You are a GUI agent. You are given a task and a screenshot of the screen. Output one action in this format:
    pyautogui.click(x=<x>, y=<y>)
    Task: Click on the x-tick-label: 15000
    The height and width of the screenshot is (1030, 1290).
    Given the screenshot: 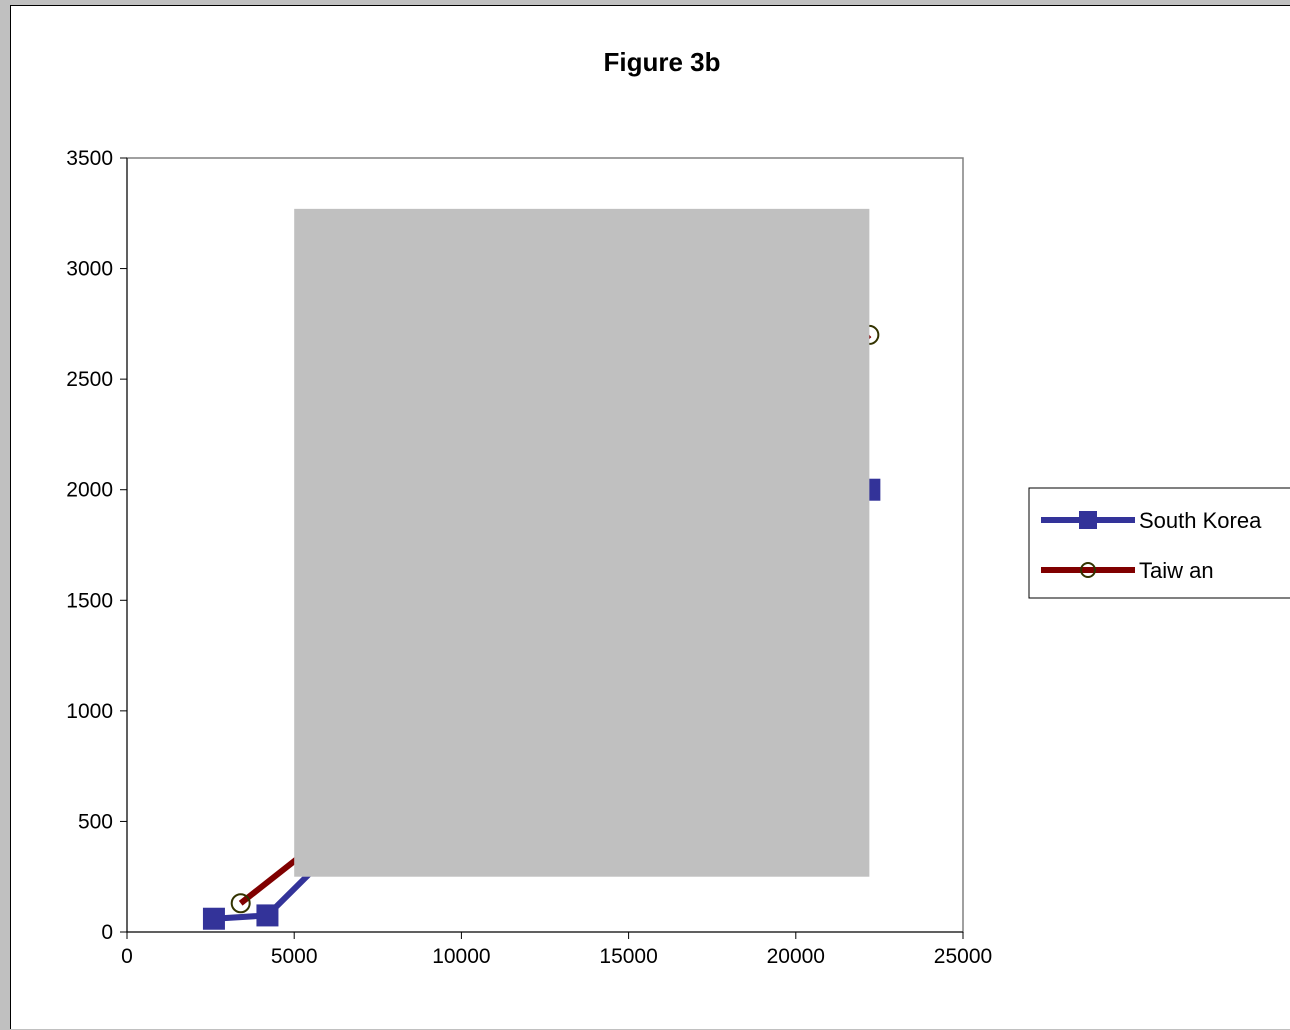 What is the action you would take?
    pyautogui.click(x=628, y=956)
    